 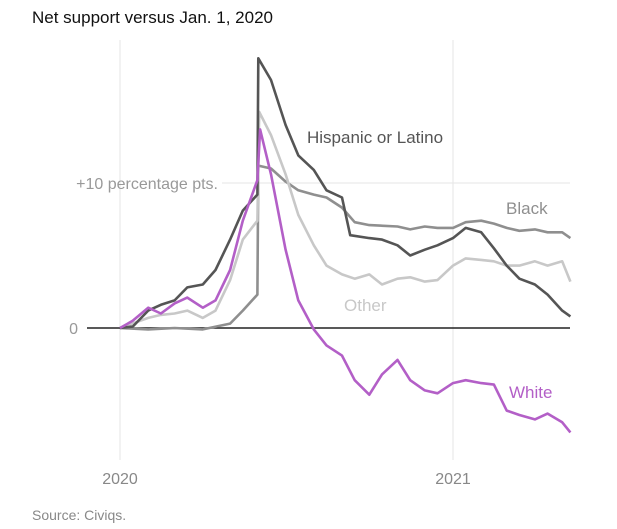 What do you see at coordinates (453, 479) in the screenshot?
I see `x-tick-label: 2021` at bounding box center [453, 479].